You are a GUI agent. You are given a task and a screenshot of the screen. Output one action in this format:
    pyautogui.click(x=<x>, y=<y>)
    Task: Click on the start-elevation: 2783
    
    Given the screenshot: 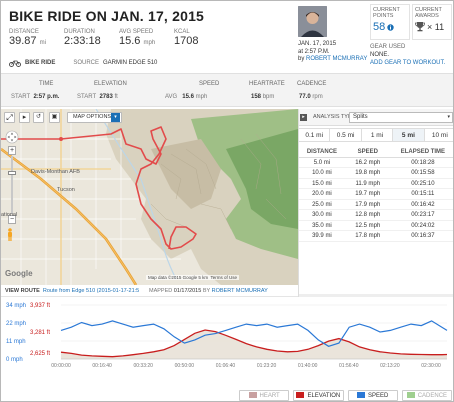 What is the action you would take?
    pyautogui.click(x=106, y=97)
    